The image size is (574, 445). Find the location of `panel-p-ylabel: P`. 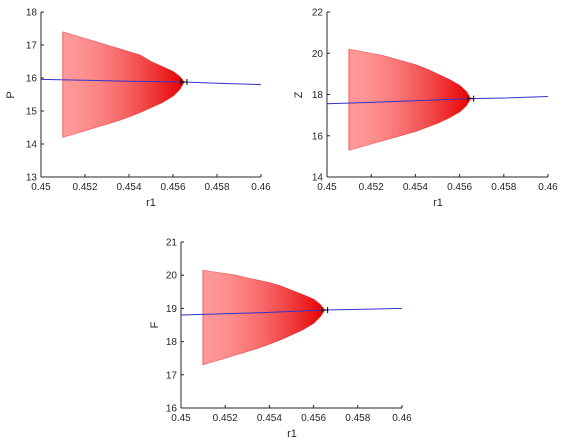

panel-p-ylabel: P is located at coordinates (11, 94).